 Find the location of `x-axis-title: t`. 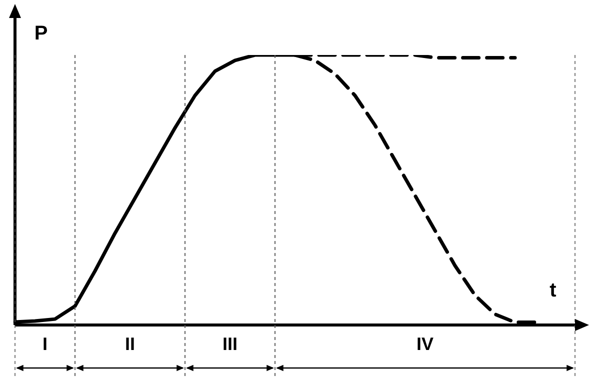

x-axis-title: t is located at coordinates (553, 291).